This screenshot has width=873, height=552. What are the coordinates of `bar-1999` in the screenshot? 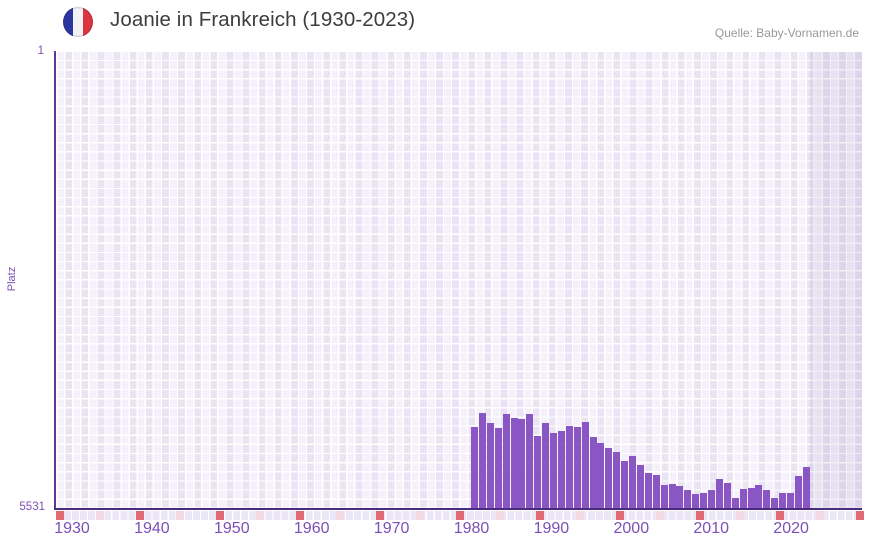 It's located at (625, 484).